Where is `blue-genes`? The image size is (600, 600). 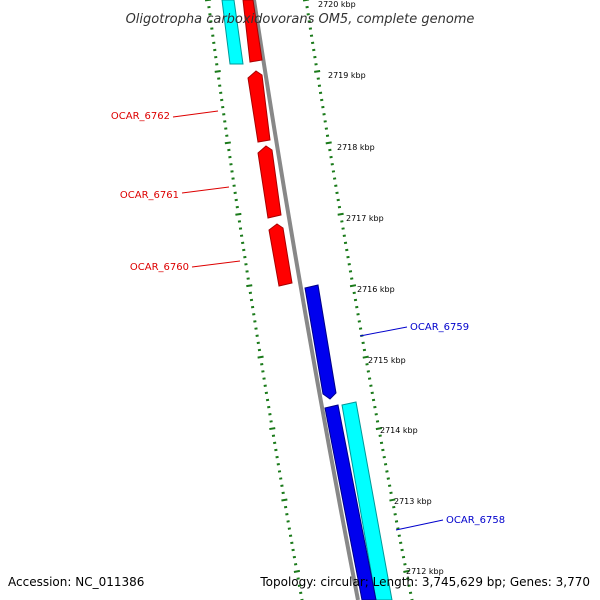
blue-genes is located at coordinates (340, 442).